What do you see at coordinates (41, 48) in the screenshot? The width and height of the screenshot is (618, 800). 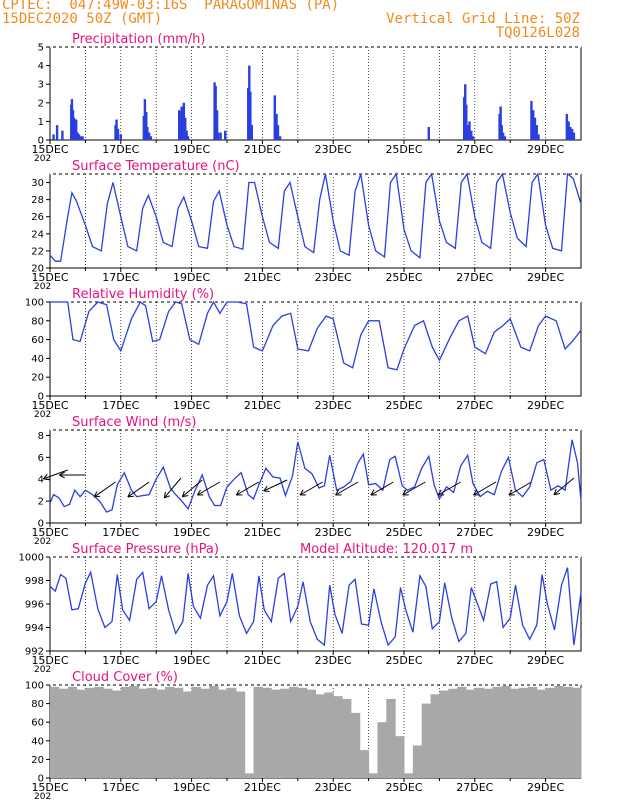 I see `y-tick-label: 5` at bounding box center [41, 48].